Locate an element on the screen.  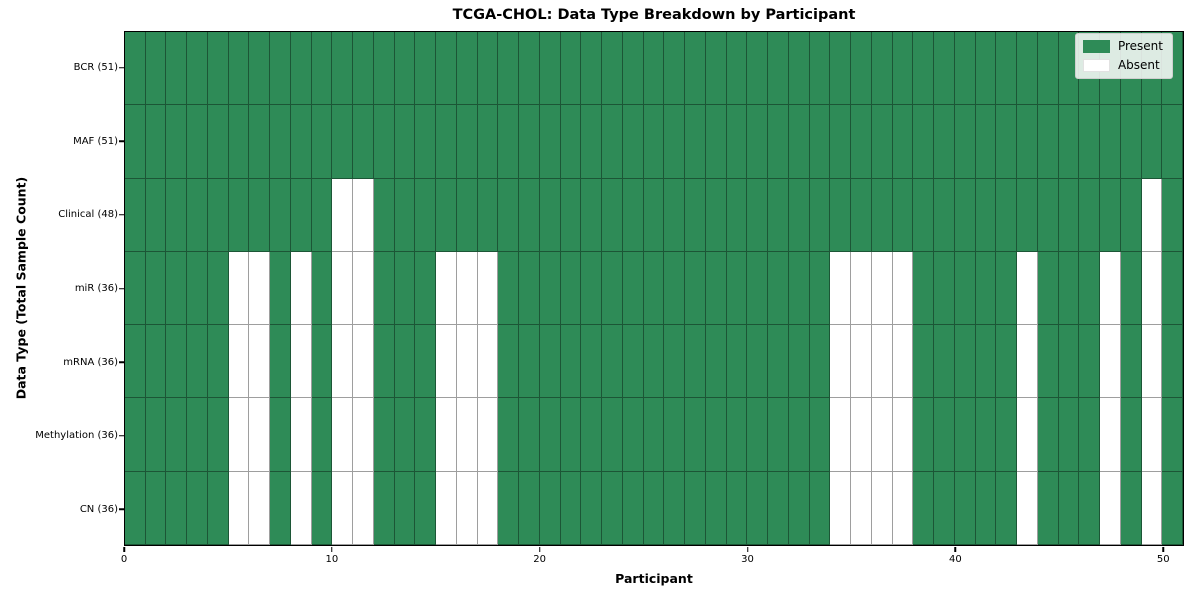
y-tick-label: CN (36) is located at coordinates (98, 509).